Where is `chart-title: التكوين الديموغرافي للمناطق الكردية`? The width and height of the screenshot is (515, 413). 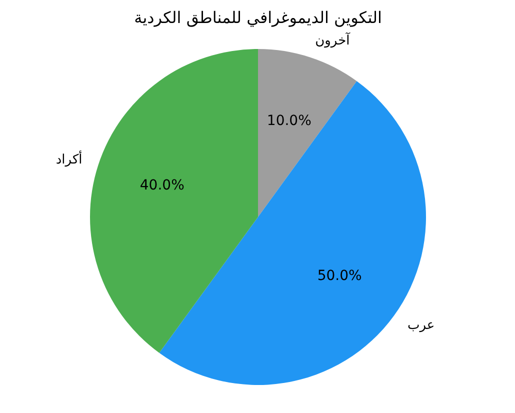
chart-title: التكوين الديموغرافي للمناطق الكردية is located at coordinates (258, 18).